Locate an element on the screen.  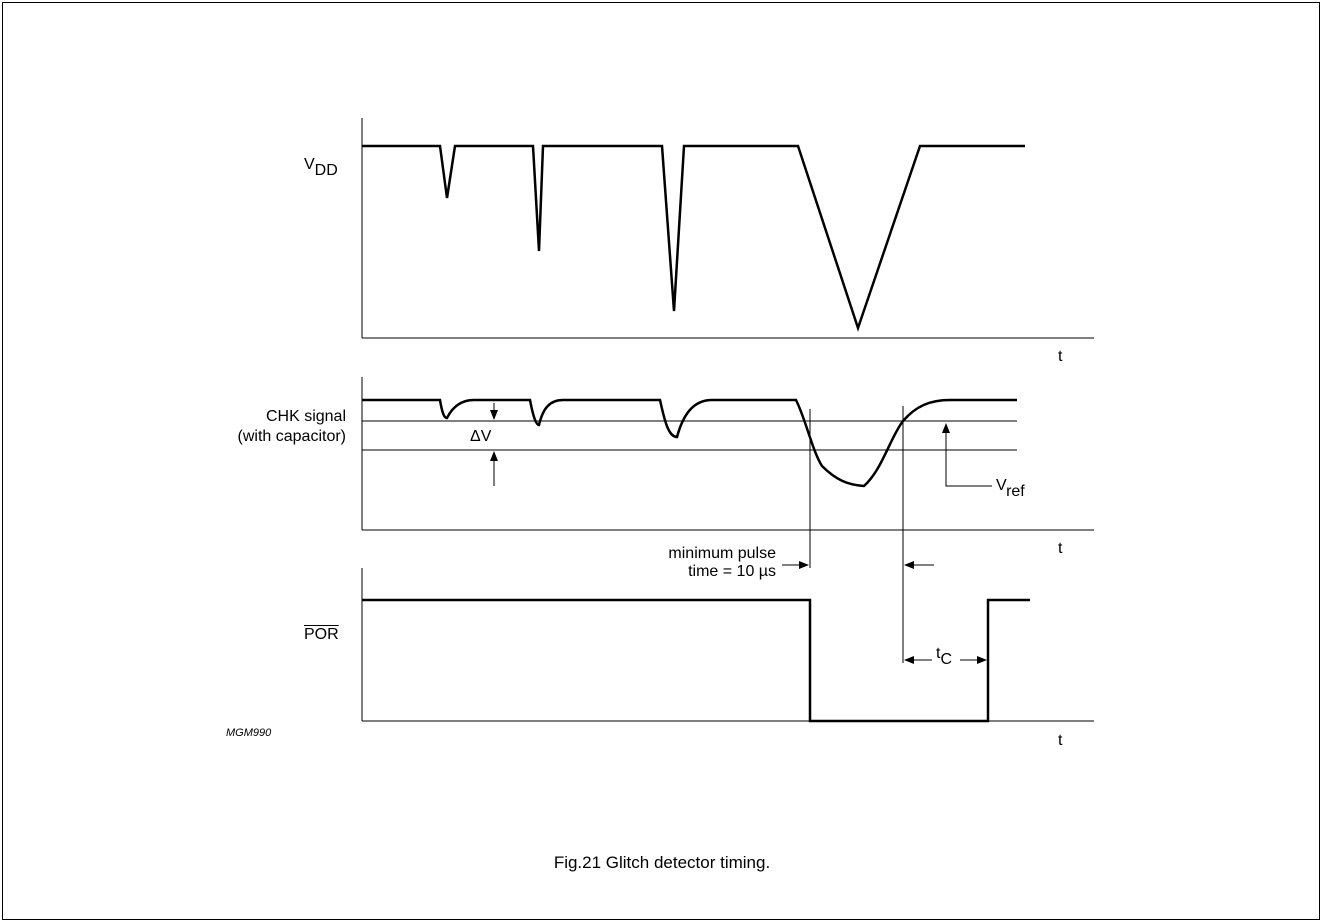
min-pulse-line2: time = 10 µs is located at coordinates (732, 571).